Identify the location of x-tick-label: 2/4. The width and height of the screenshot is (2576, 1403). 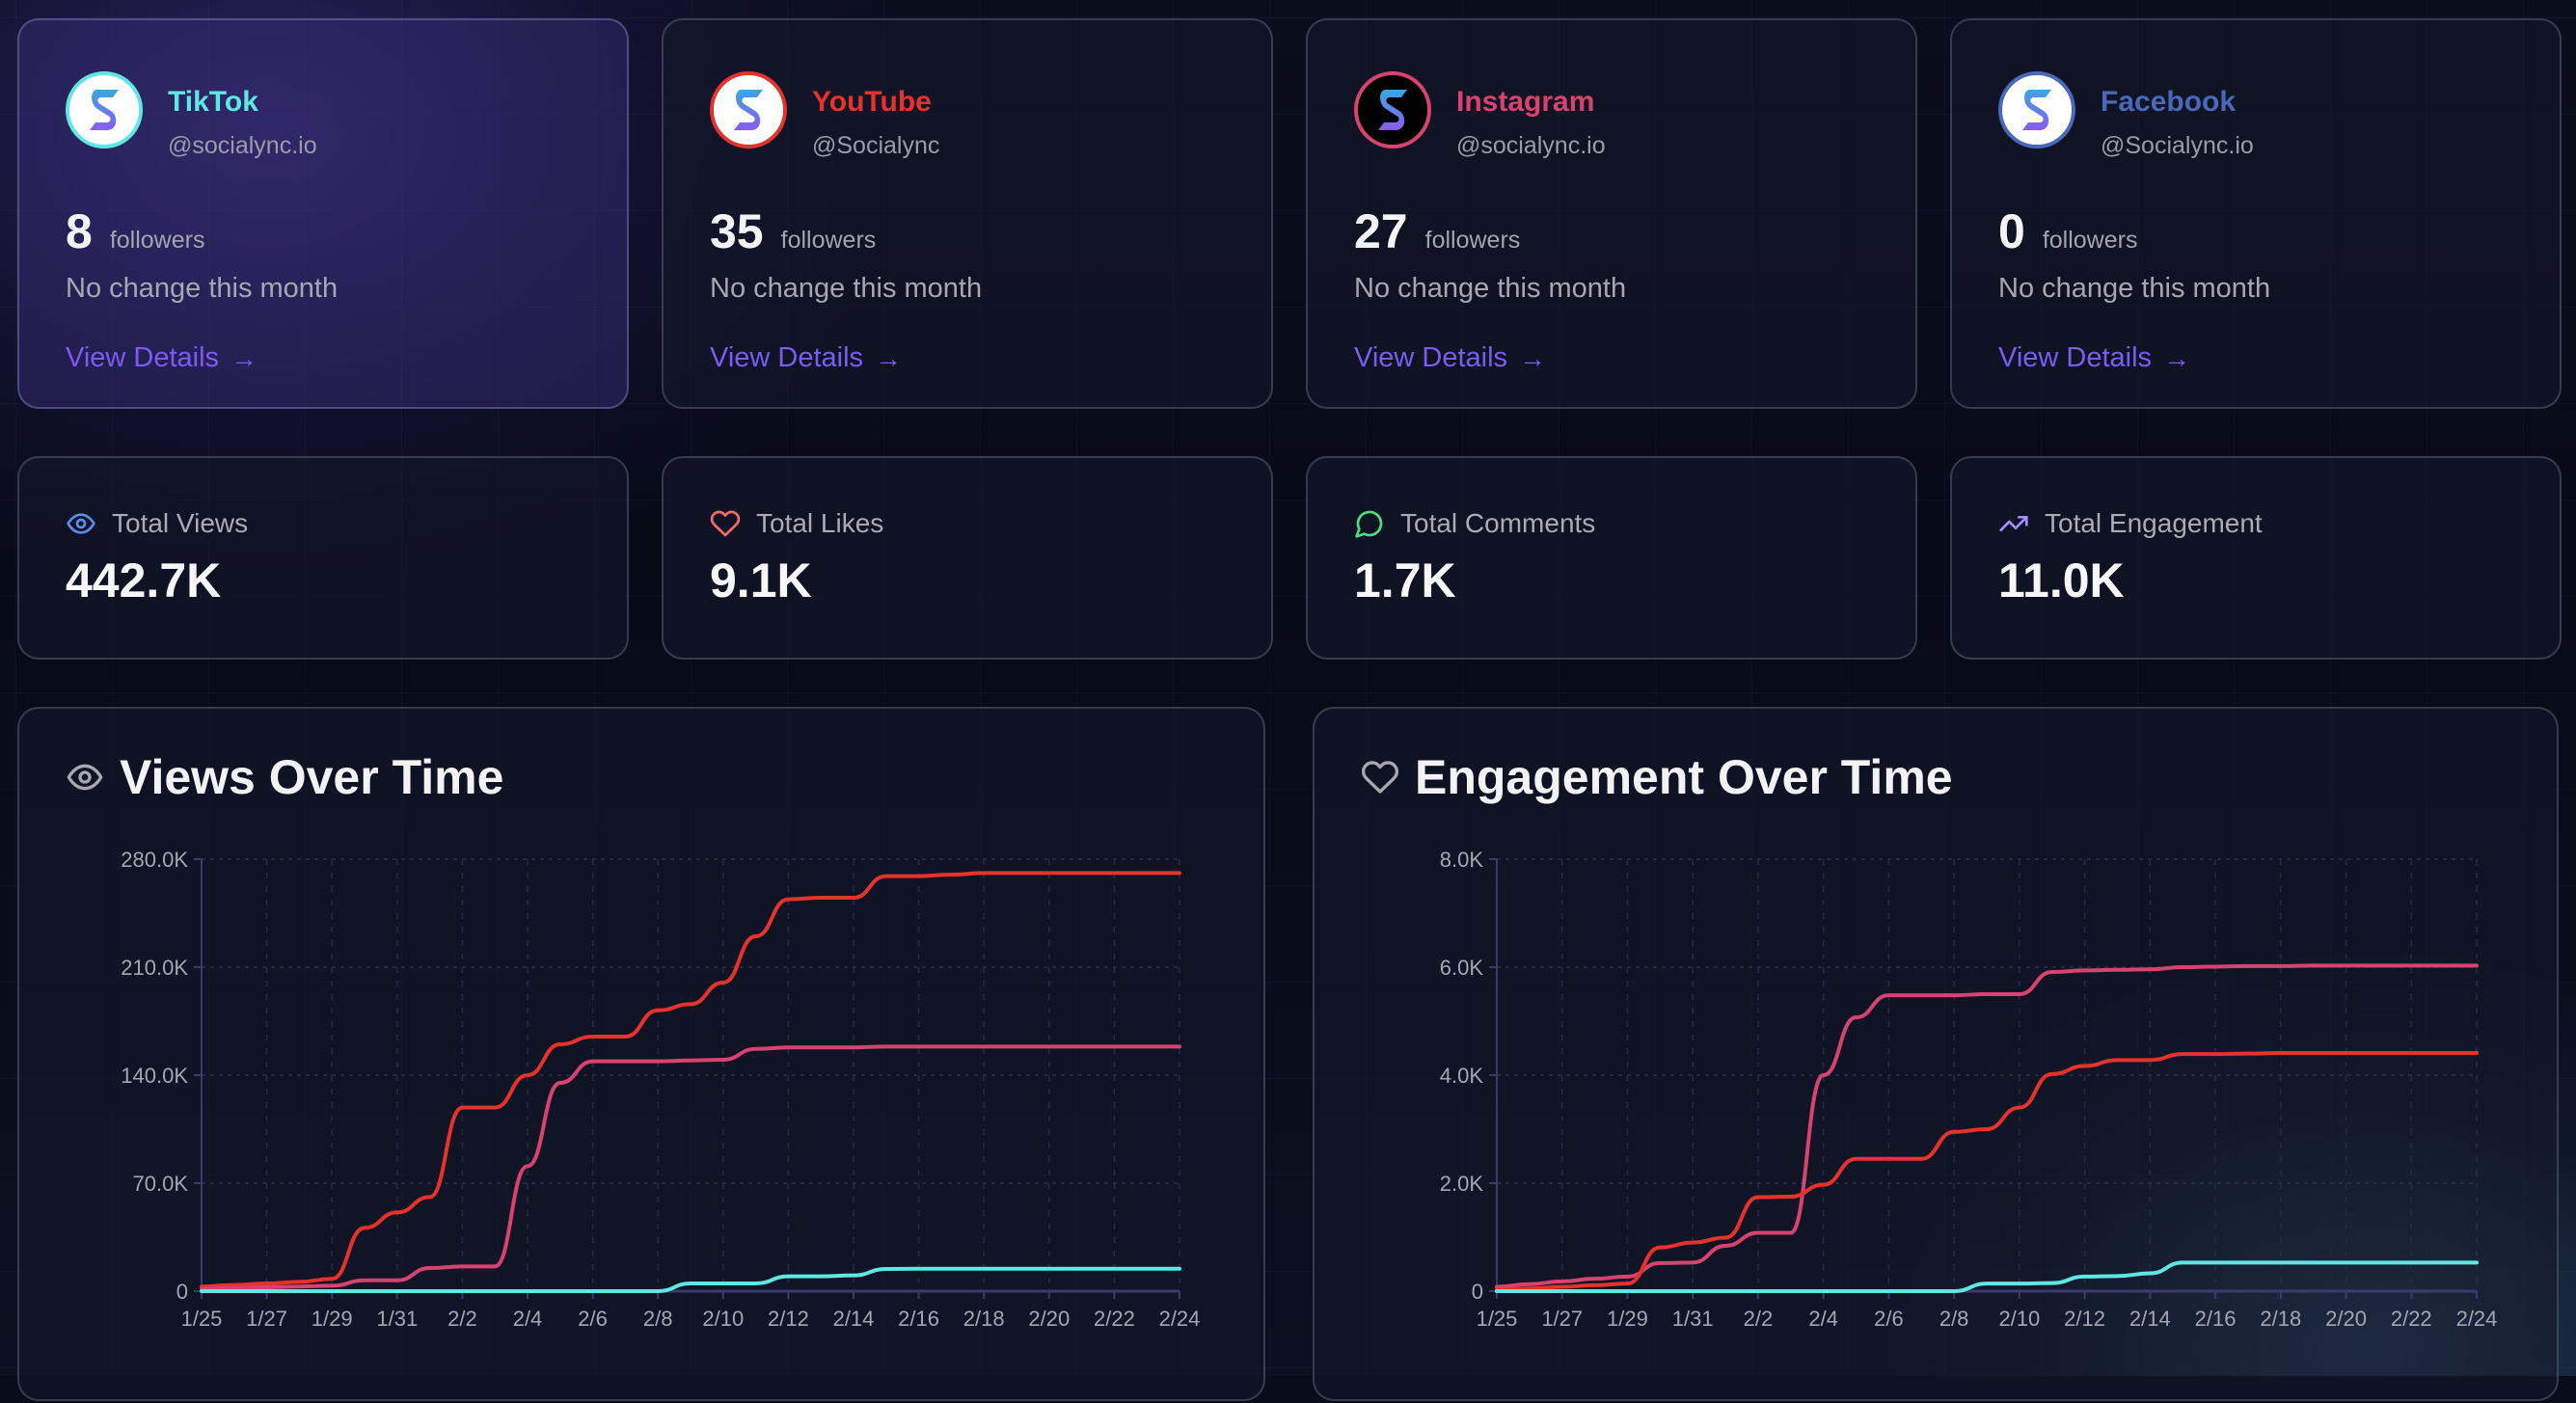
(528, 1319).